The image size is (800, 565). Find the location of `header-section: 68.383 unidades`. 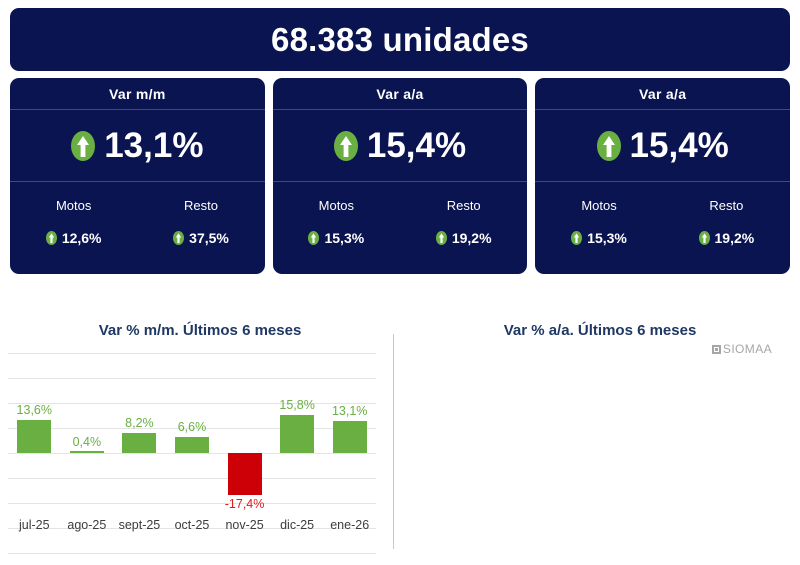

header-section: 68.383 unidades is located at coordinates (400, 35).